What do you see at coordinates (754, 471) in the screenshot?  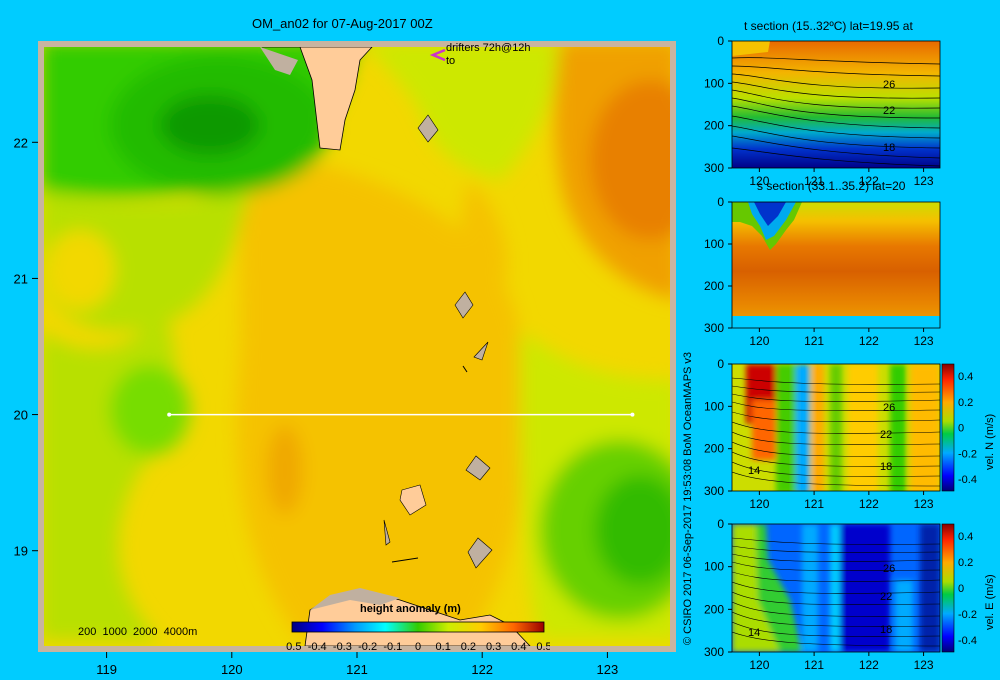 I see `n-contour-label-14: 14` at bounding box center [754, 471].